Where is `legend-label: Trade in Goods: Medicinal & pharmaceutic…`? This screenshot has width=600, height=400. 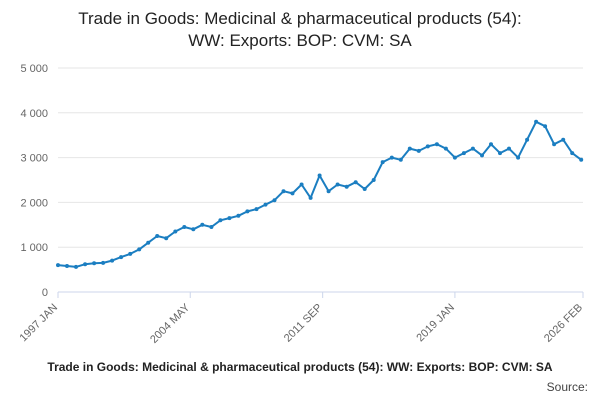
legend-label: Trade in Goods: Medicinal & pharmaceutic… is located at coordinates (300, 367).